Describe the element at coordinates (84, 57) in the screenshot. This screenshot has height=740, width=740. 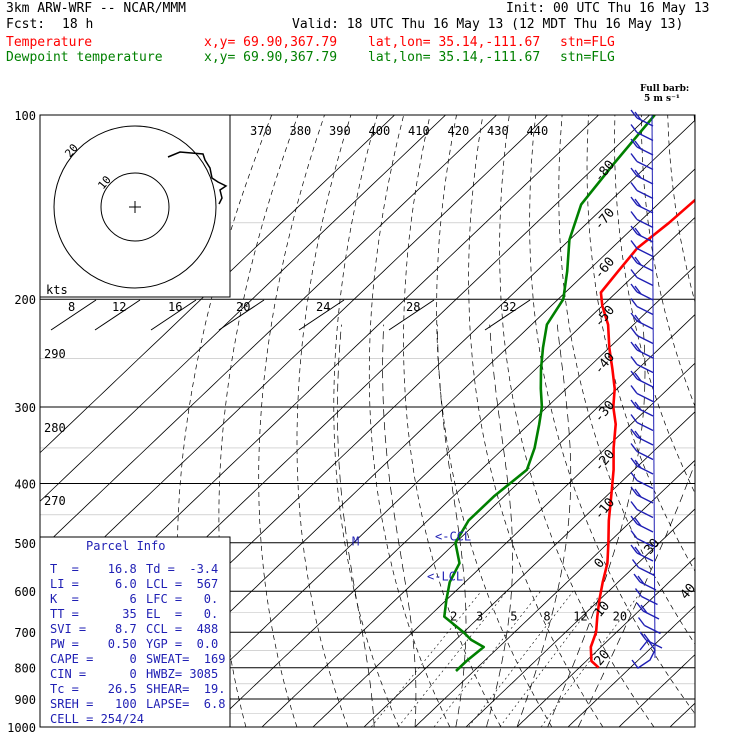
I see `legend-dewpoint-name: Dewpoint temperature` at that location.